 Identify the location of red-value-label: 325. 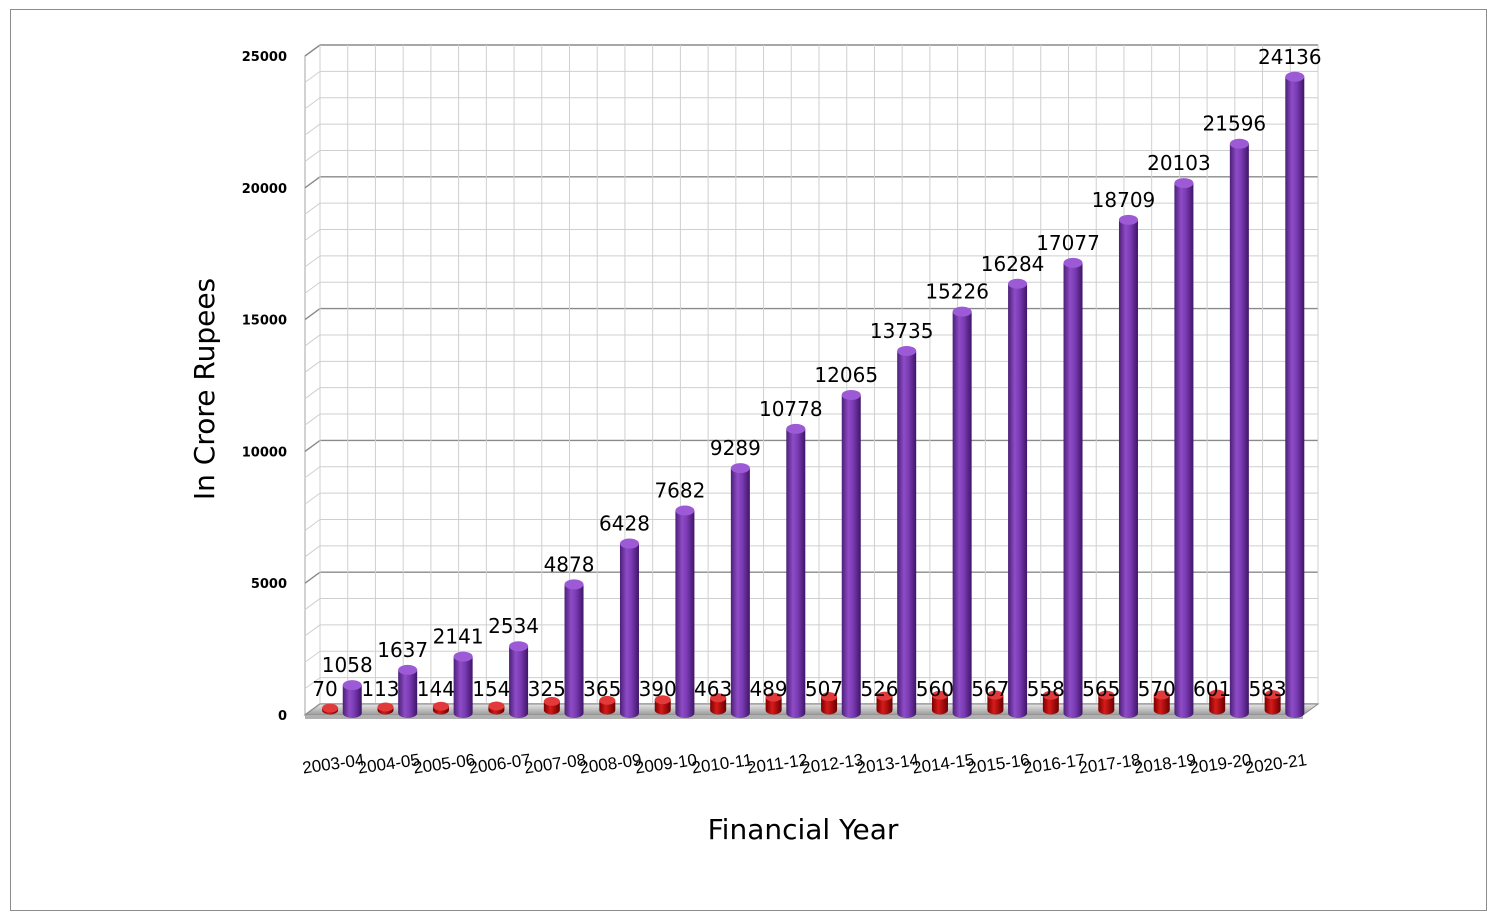
(547, 689).